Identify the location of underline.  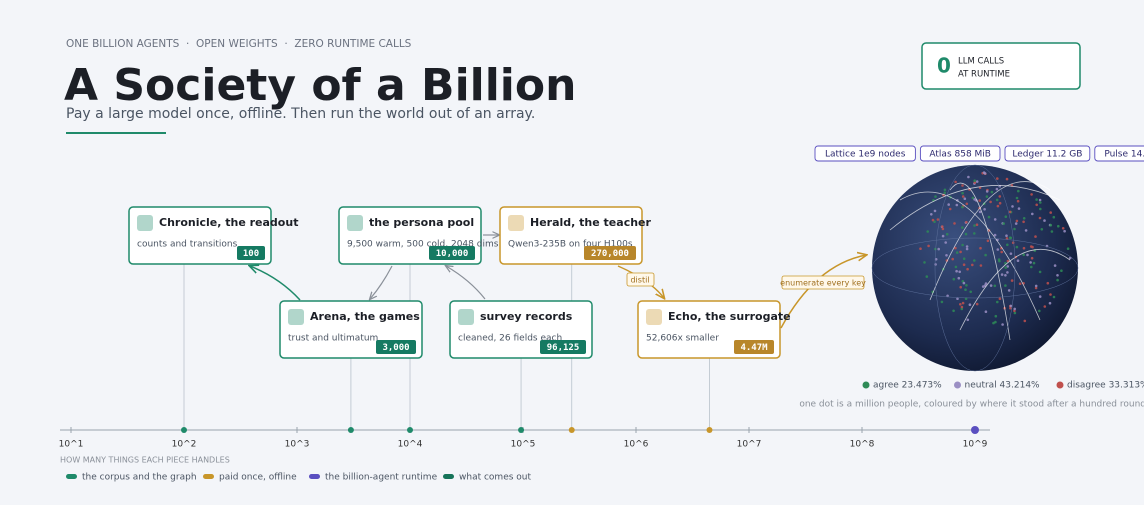
(116, 133).